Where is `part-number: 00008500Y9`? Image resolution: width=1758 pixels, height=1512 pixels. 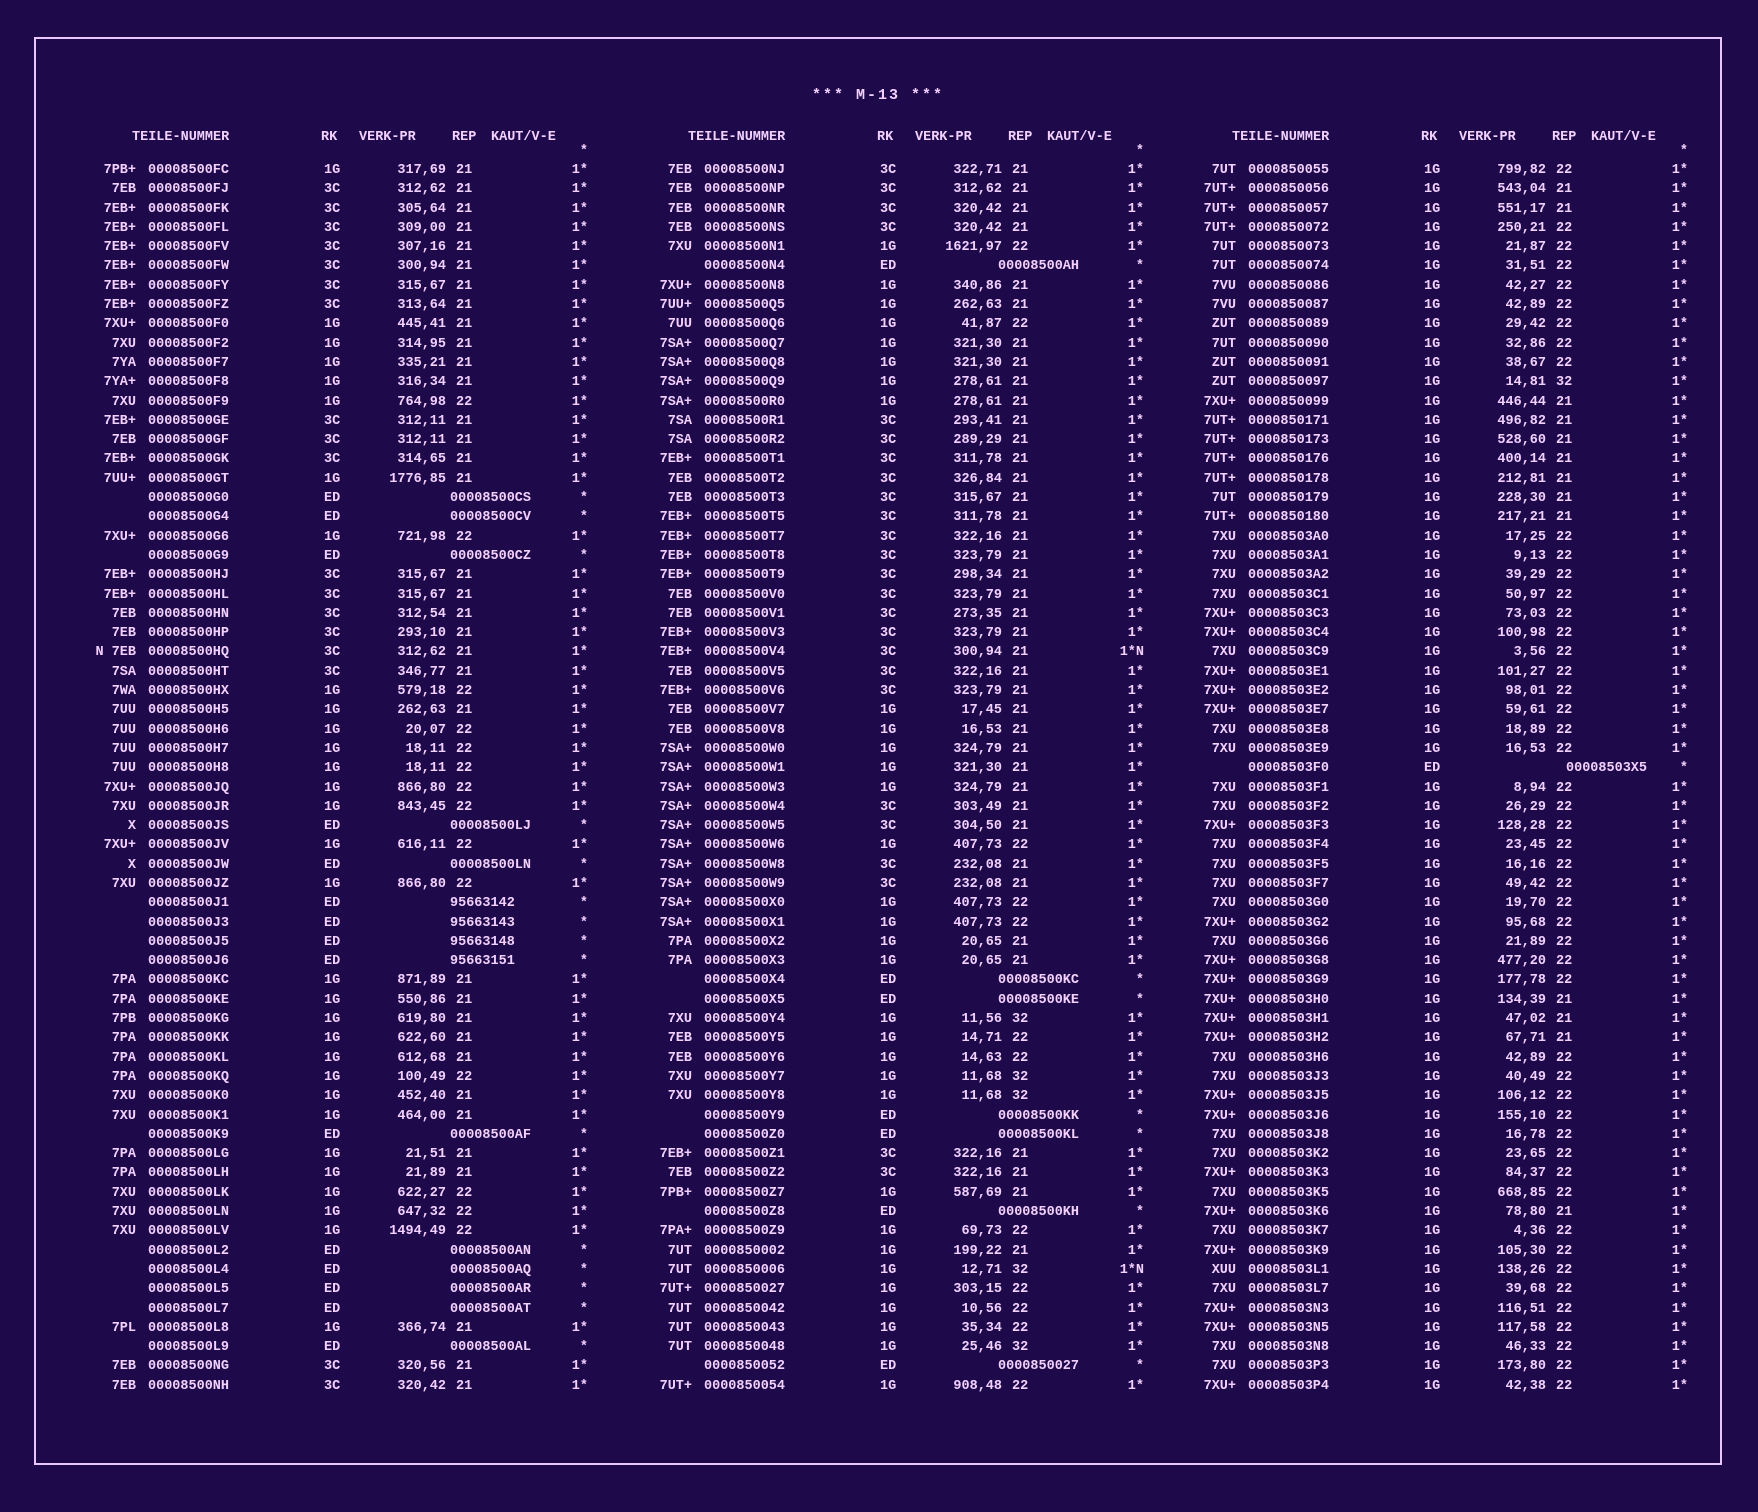
part-number: 00008500Y9 is located at coordinates (745, 1116).